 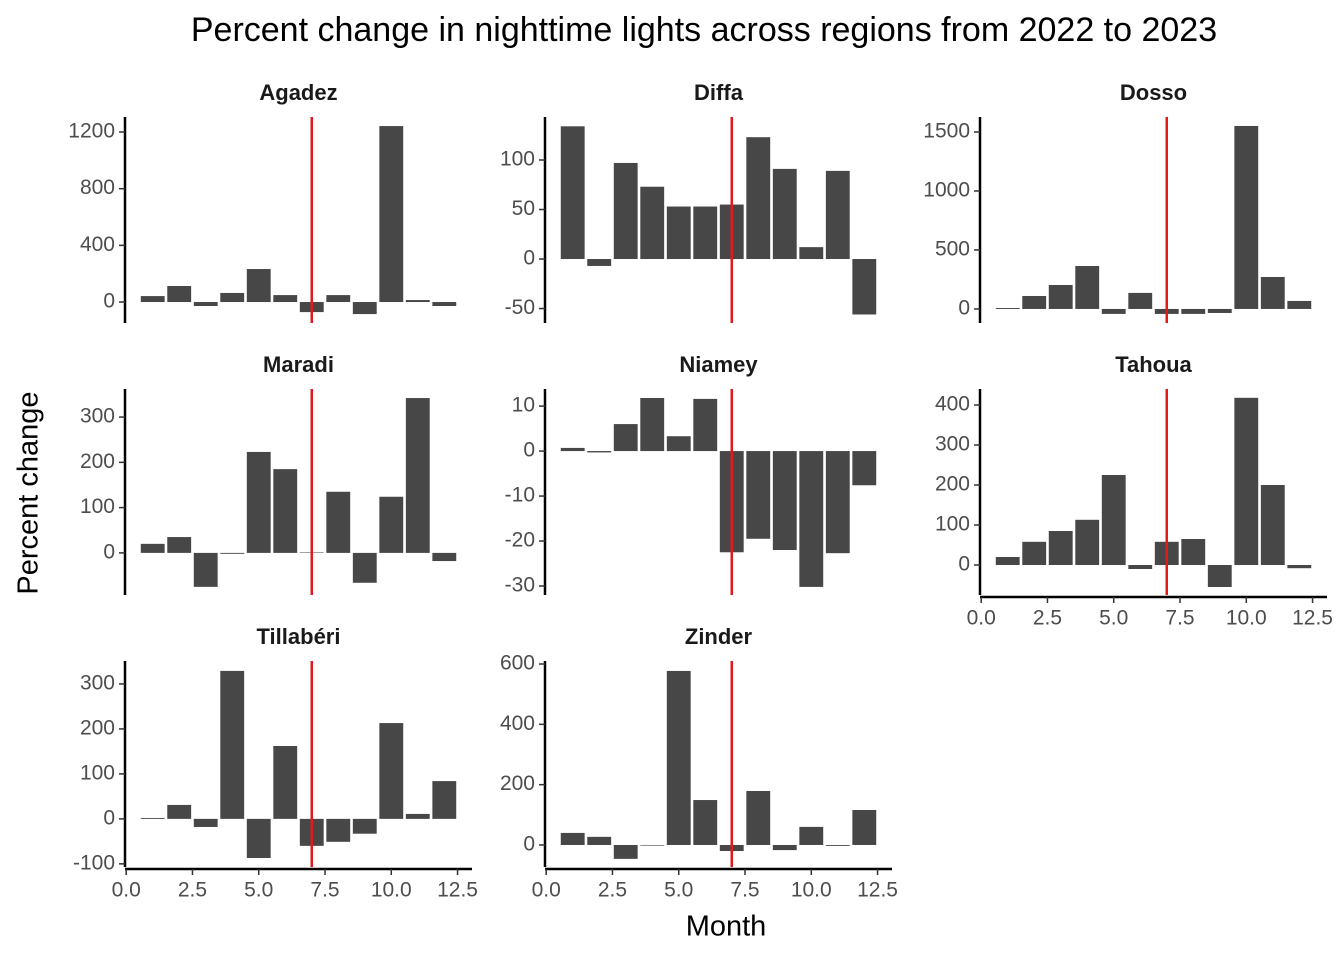 I want to click on panel-title: Tahoua, so click(x=1153, y=364).